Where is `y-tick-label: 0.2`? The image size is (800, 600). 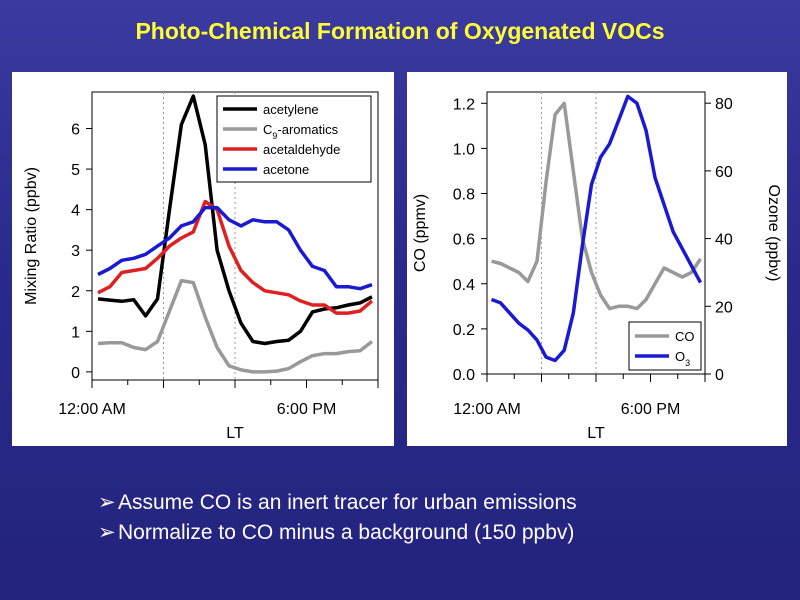 y-tick-label: 0.2 is located at coordinates (464, 330).